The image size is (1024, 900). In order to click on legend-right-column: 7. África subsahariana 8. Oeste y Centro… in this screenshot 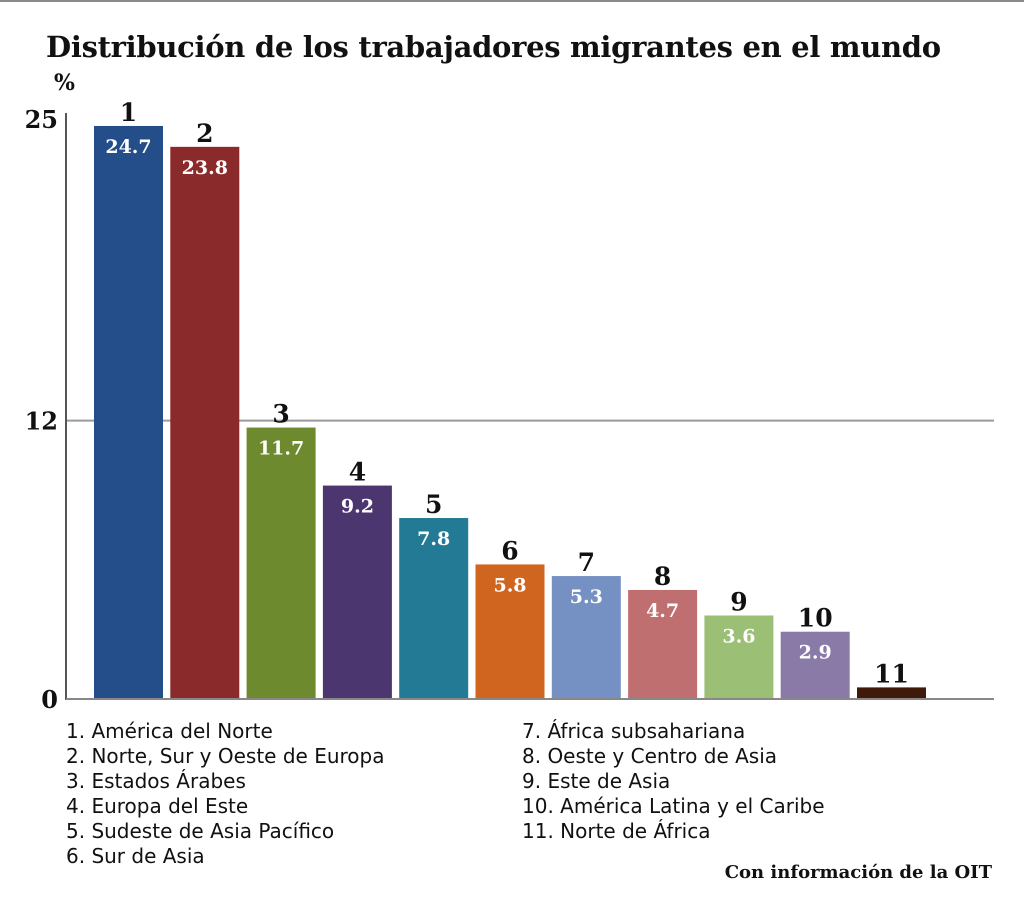, I will do `click(673, 781)`.